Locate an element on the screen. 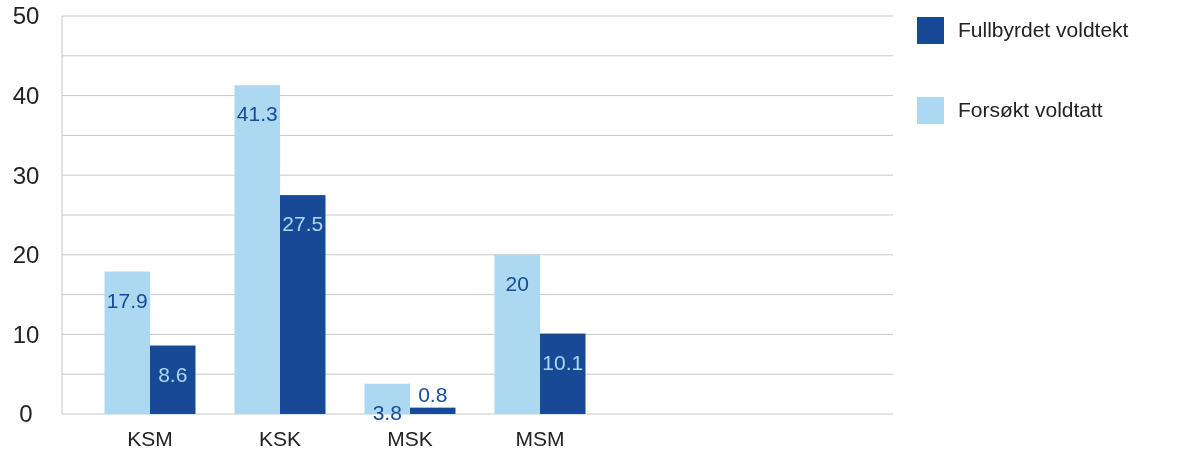 This screenshot has width=1191, height=452. legend-label: Fullbyrdet voldtekt is located at coordinates (1043, 30).